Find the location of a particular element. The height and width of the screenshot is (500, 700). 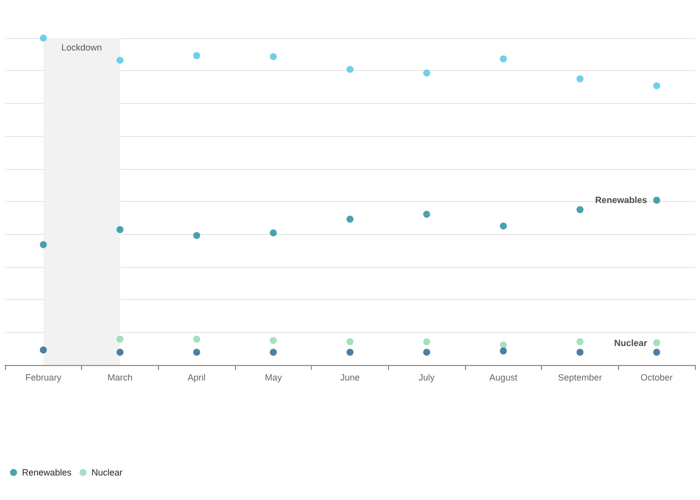

x-tick-label: June is located at coordinates (350, 377).